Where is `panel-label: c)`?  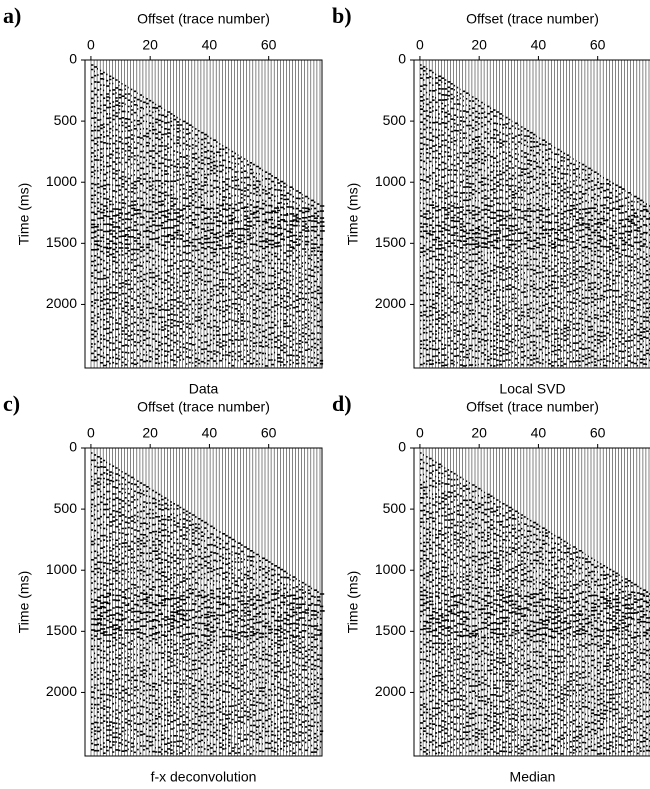
panel-label: c) is located at coordinates (11, 403).